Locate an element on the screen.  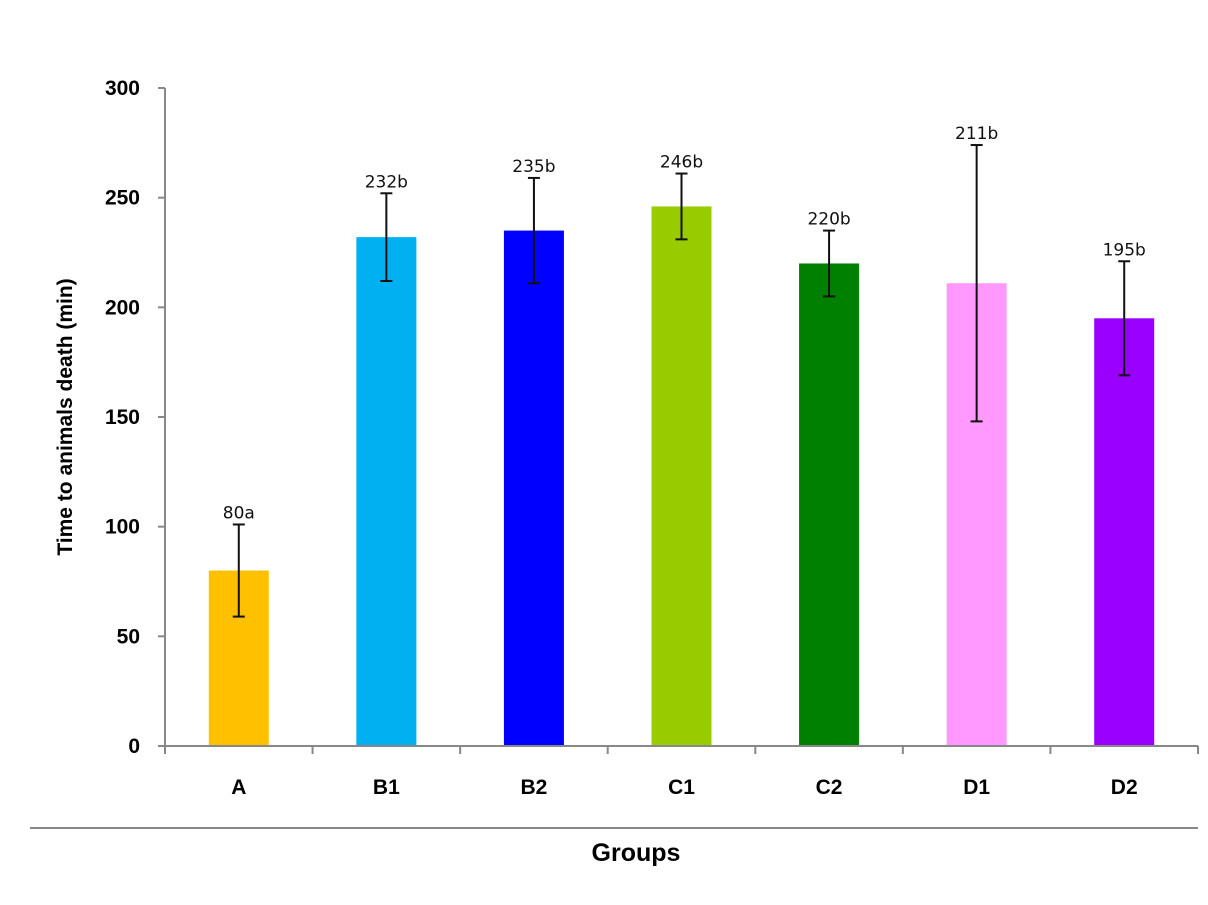
y-axis-title: Time to animals death (min) is located at coordinates (65, 416).